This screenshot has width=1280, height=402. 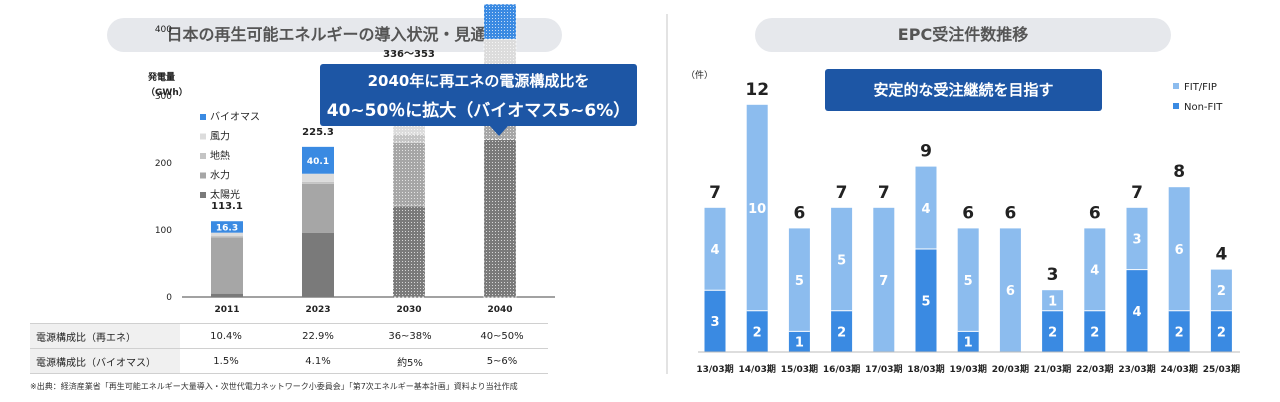 What do you see at coordinates (926, 152) in the screenshot?
I see `bar-total-label: 9` at bounding box center [926, 152].